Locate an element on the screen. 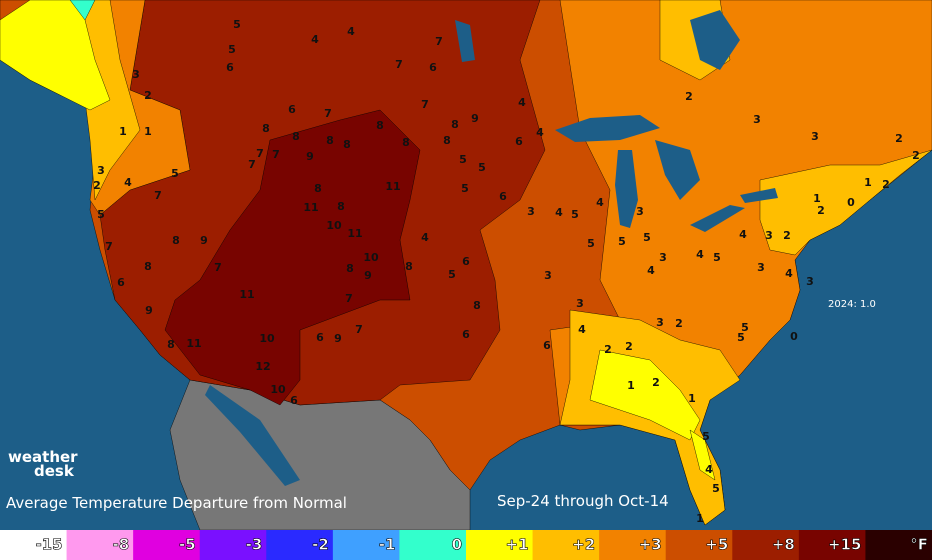 Image resolution: width=932 pixels, height=560 pixels. logo: weather desk is located at coordinates (43, 464).